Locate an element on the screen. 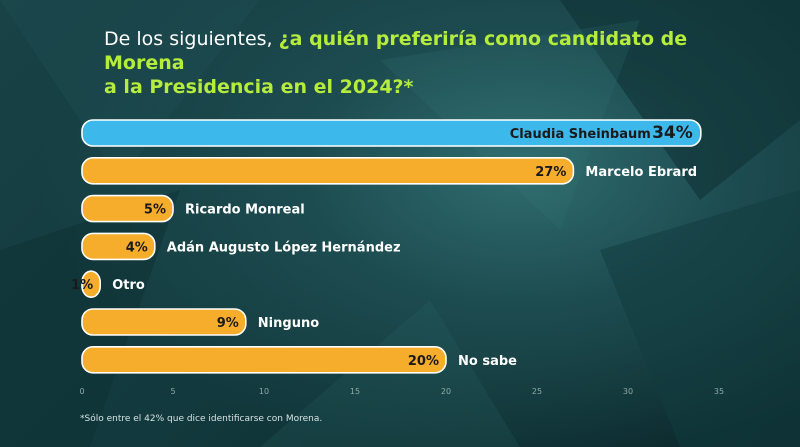 This screenshot has height=447, width=800. title-lead: De los siguientes, is located at coordinates (191, 39).